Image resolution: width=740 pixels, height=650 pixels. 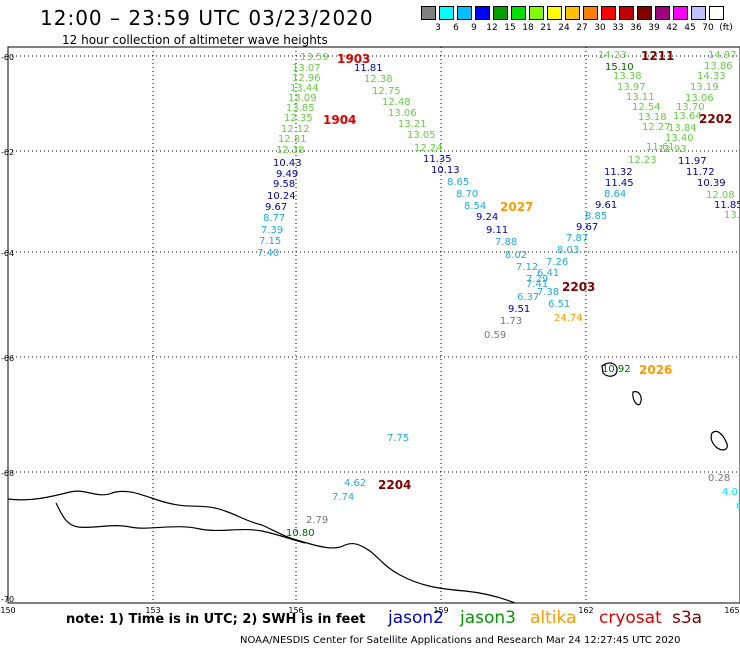 What do you see at coordinates (553, 618) in the screenshot?
I see `legend-altika: altika` at bounding box center [553, 618].